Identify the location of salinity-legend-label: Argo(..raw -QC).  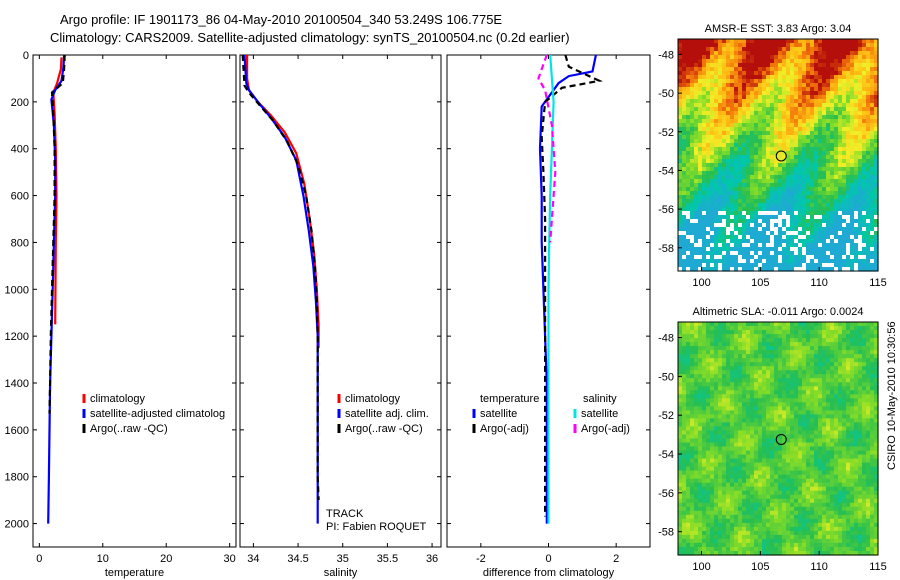
(384, 429).